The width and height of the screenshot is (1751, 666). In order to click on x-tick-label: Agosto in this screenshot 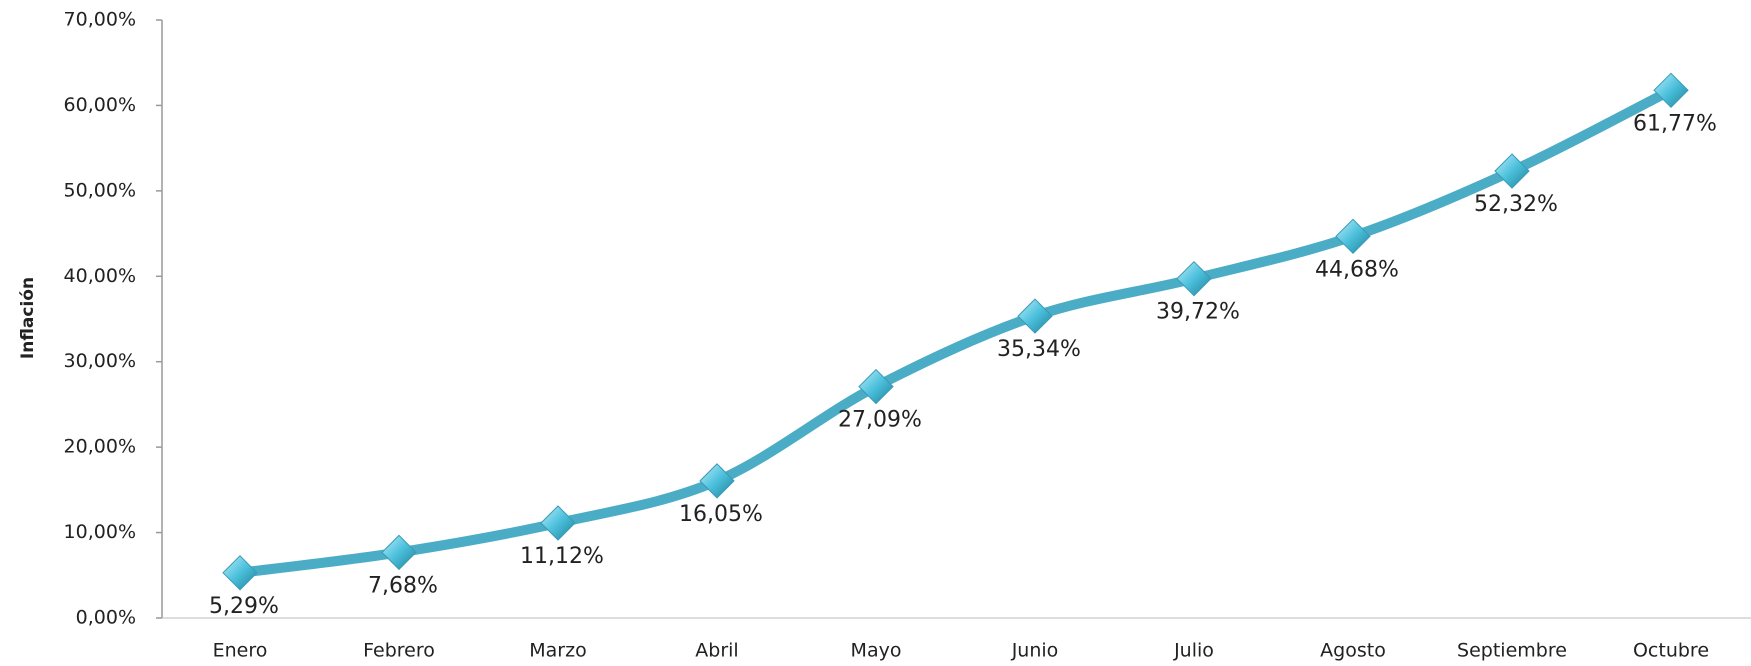, I will do `click(1353, 651)`.